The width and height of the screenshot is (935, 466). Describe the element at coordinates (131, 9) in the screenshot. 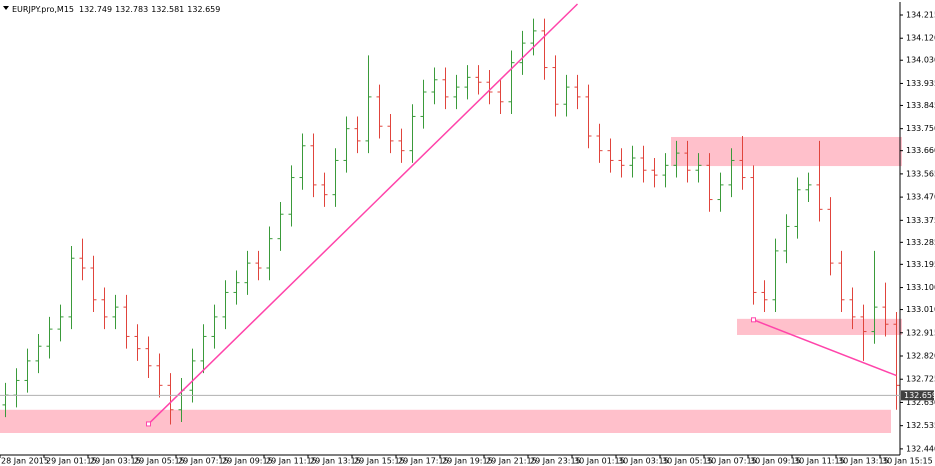

I see `quote-high: 132.783` at that location.